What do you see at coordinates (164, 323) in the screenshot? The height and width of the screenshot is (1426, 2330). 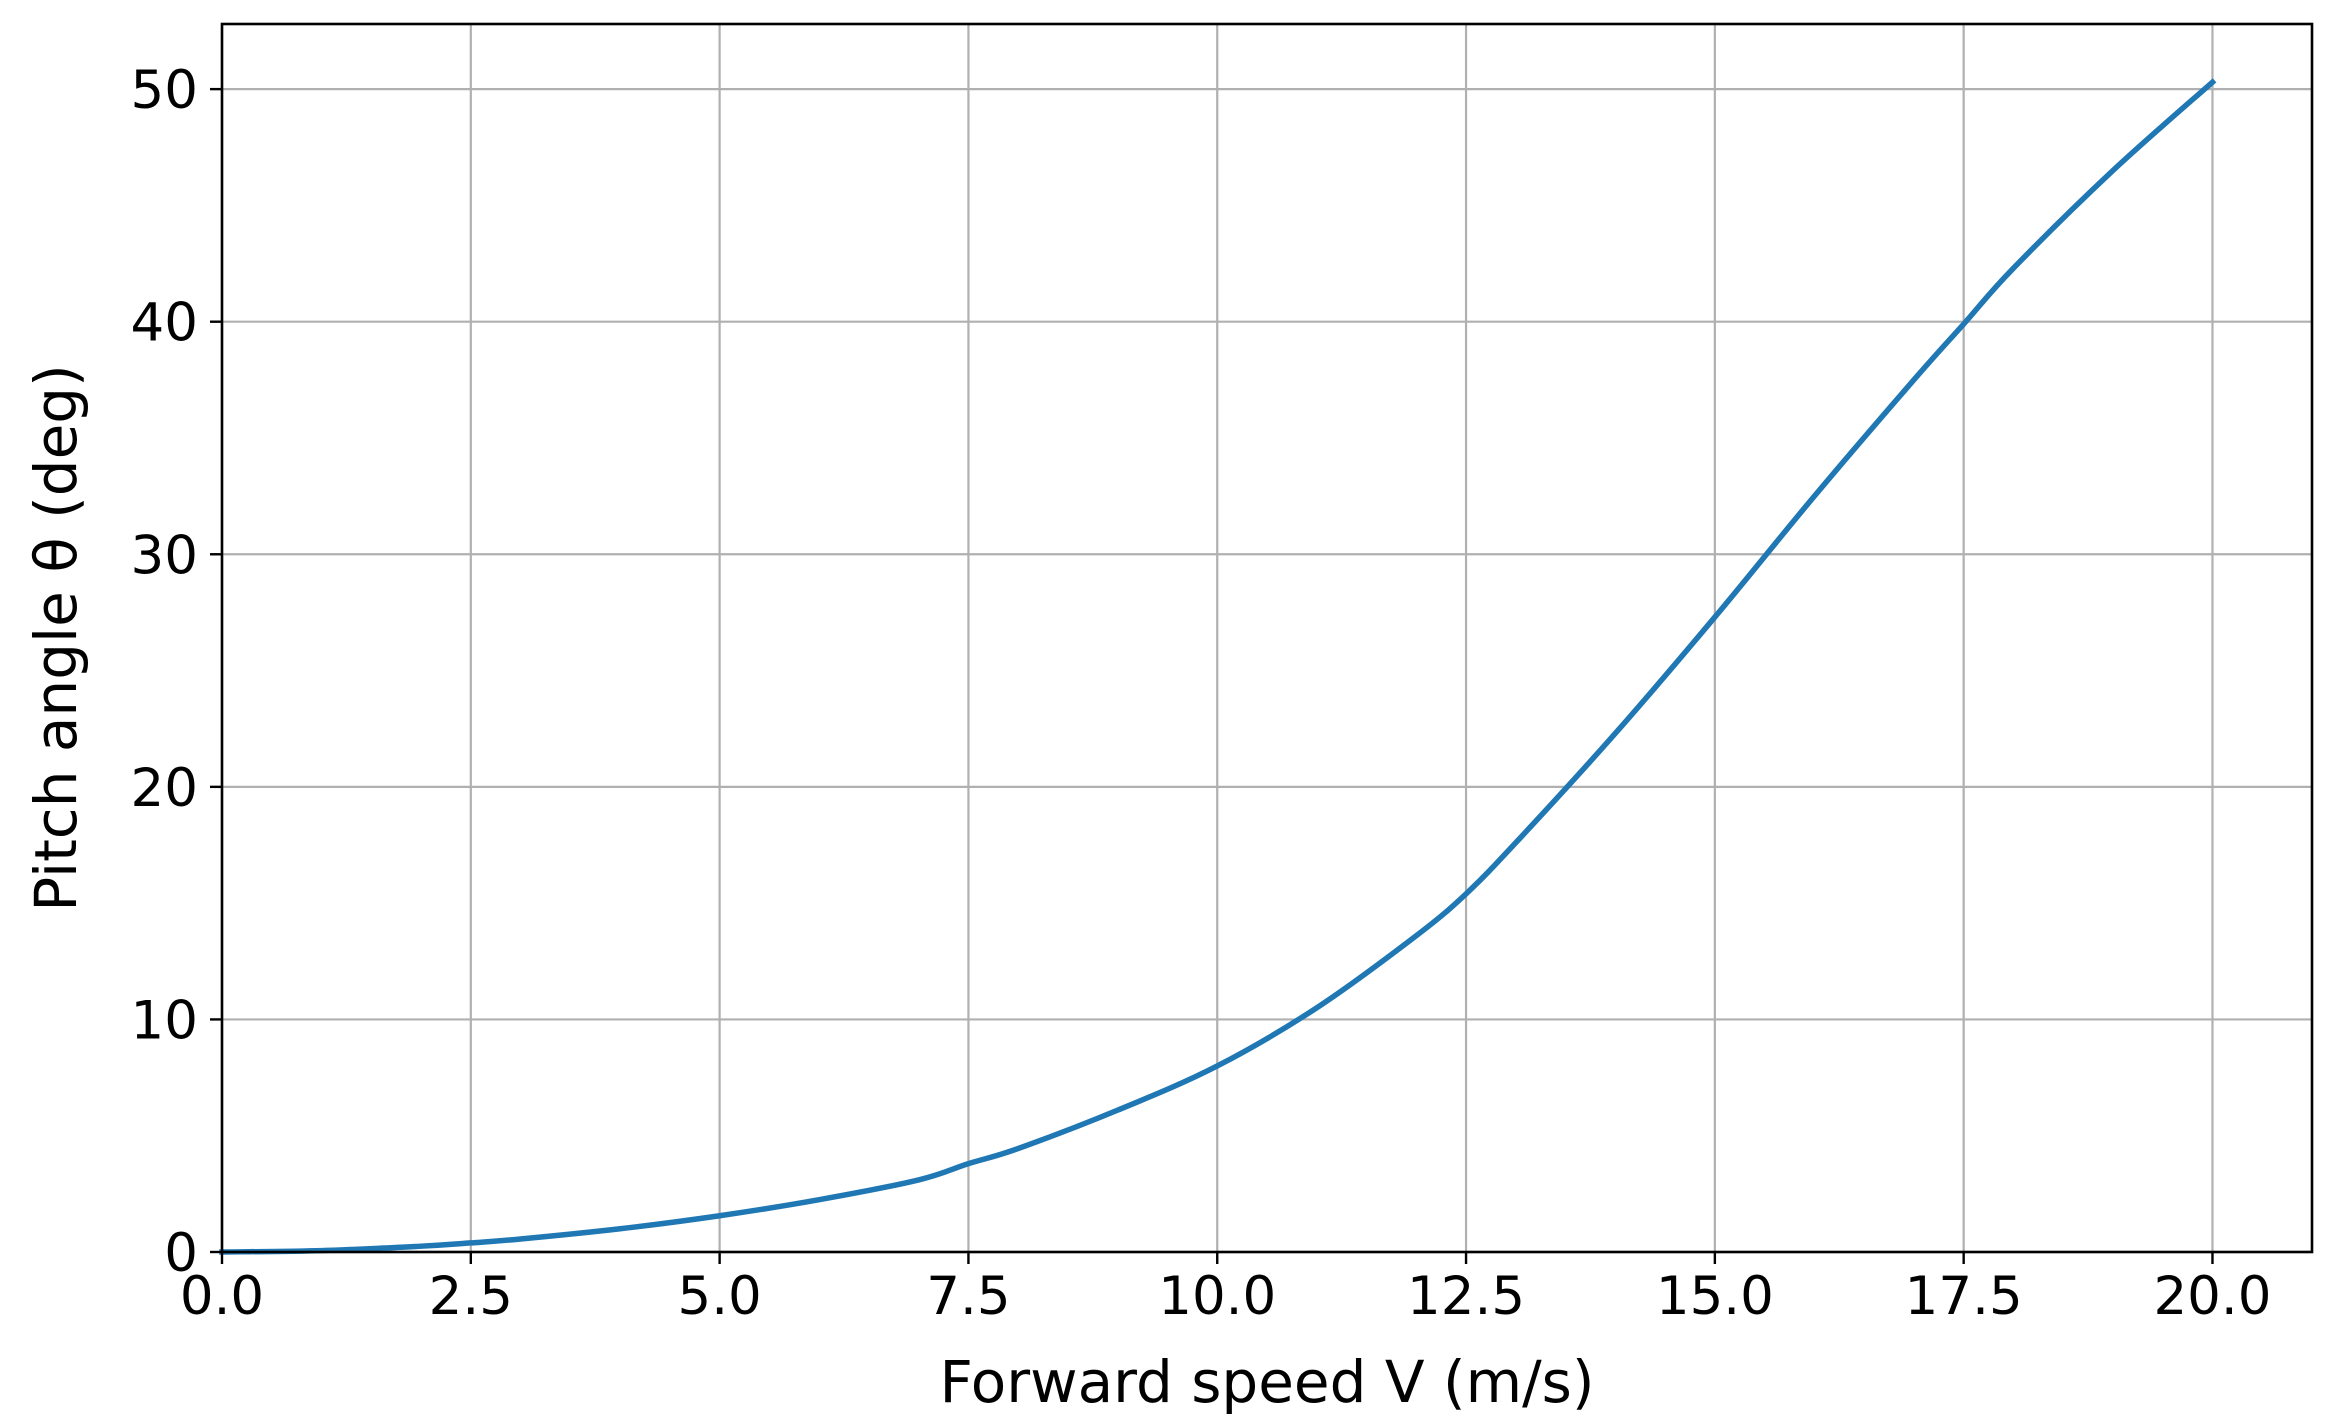 I see `y-tick-label: 40` at bounding box center [164, 323].